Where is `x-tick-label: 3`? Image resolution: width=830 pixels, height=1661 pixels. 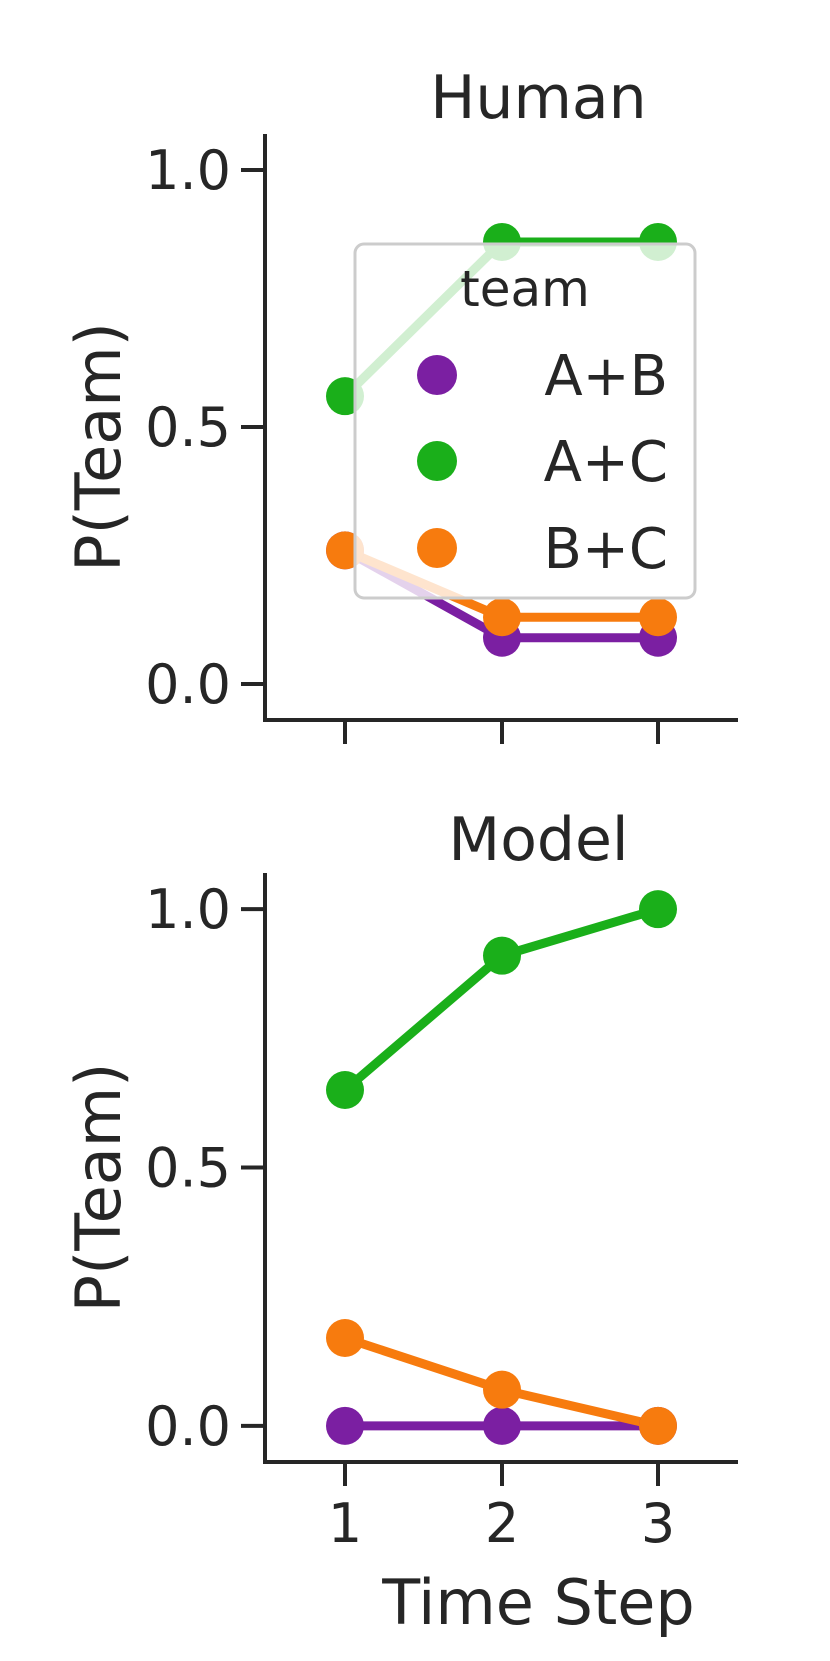 x-tick-label: 3 is located at coordinates (658, 1523).